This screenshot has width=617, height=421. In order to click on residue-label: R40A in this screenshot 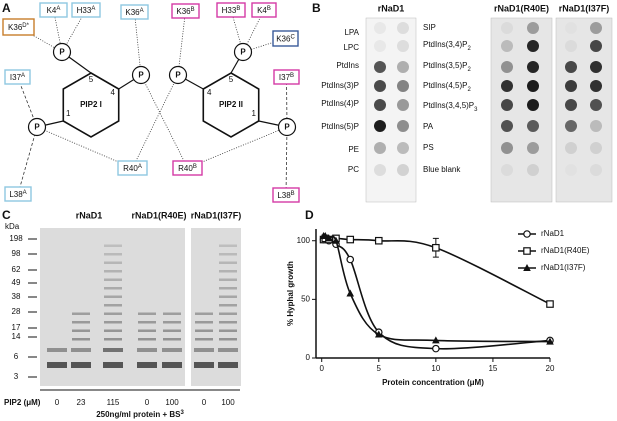, I will do `click(132, 169)`.